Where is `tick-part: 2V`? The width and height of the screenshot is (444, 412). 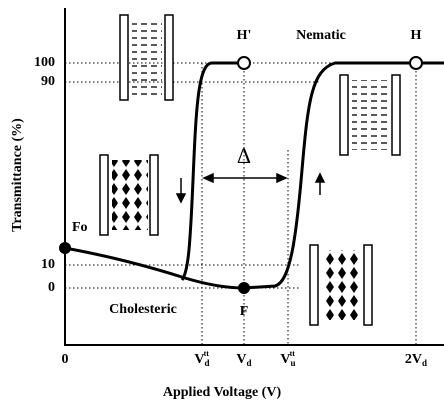
tick-part: 2V is located at coordinates (413, 359).